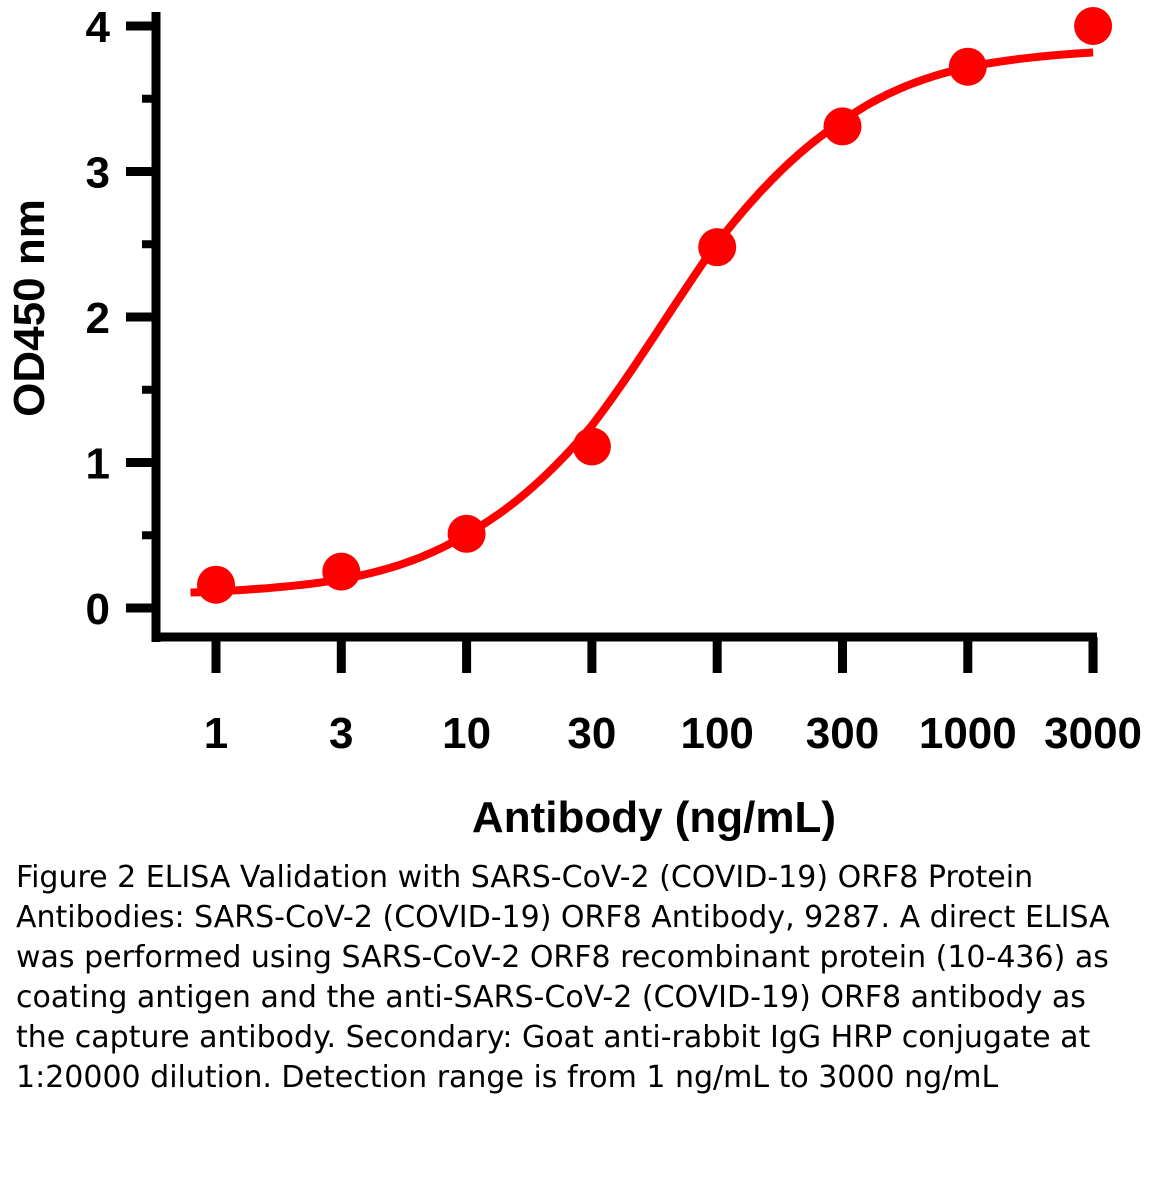 This screenshot has height=1191, width=1151. What do you see at coordinates (98, 173) in the screenshot?
I see `y-tick-label: 3` at bounding box center [98, 173].